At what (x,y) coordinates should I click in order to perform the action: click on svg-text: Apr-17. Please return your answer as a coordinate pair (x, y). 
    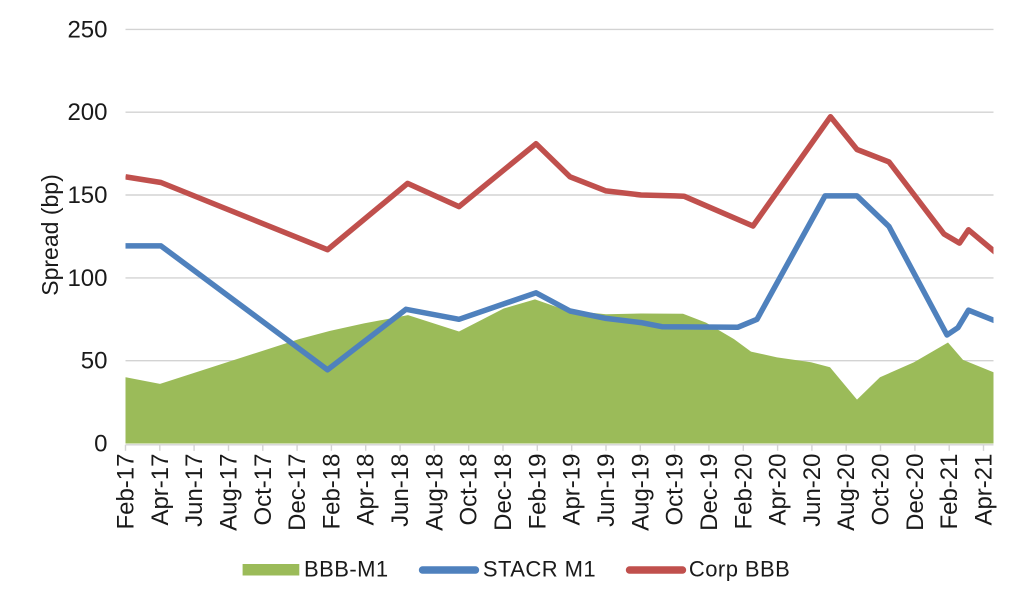
    Looking at the image, I should click on (160, 490).